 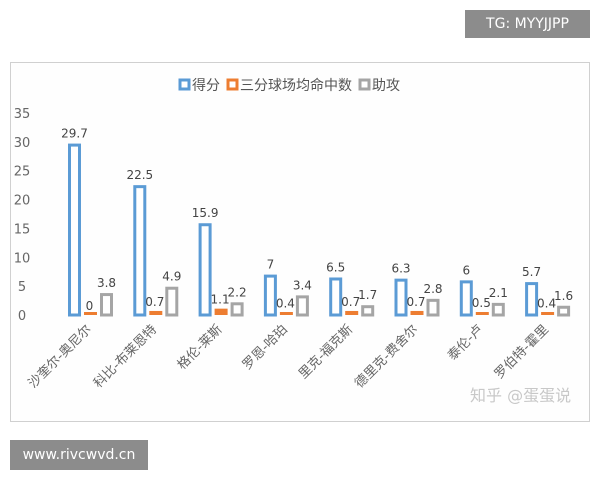 What do you see at coordinates (432, 289) in the screenshot?
I see `data-label: 2.8` at bounding box center [432, 289].